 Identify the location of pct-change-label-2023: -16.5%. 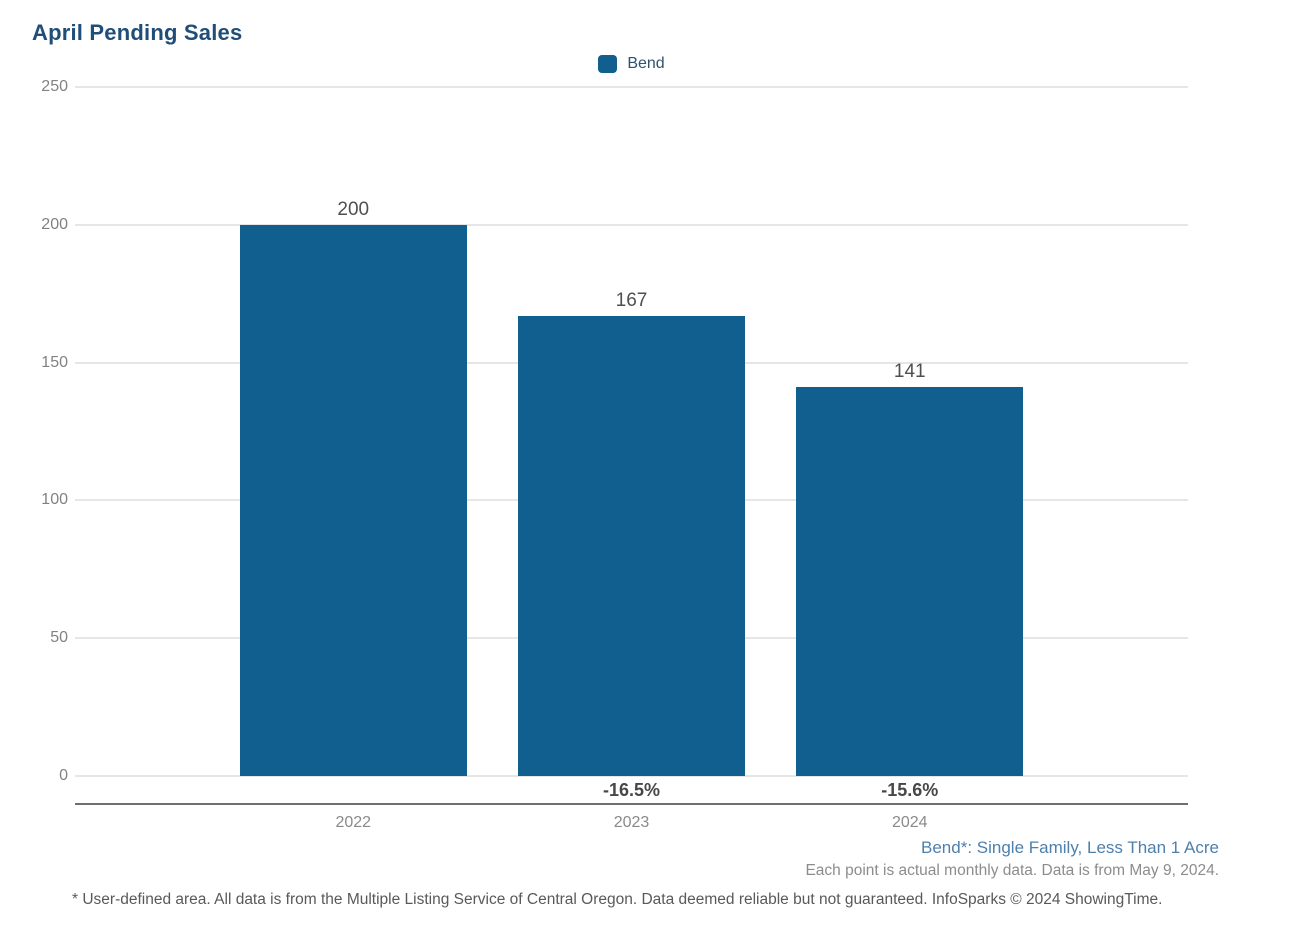
(631, 790).